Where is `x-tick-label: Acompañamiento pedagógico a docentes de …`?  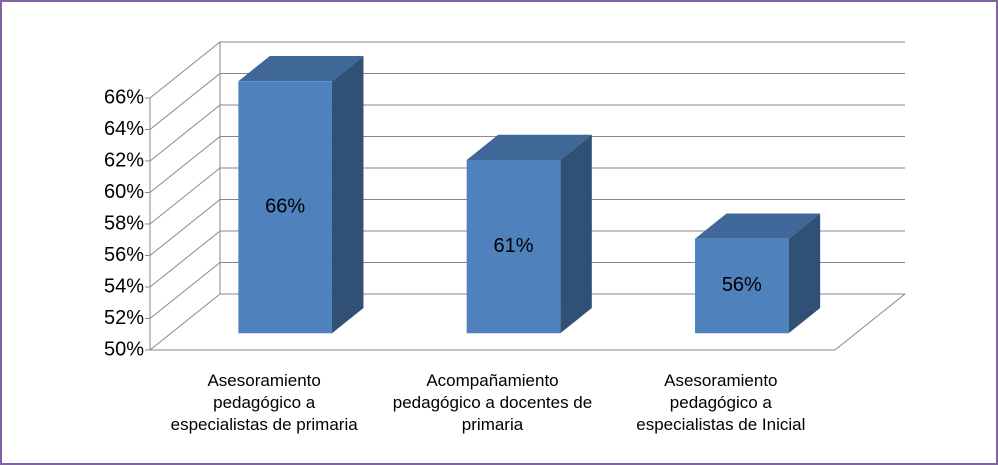 x-tick-label: Acompañamiento pedagógico a docentes de … is located at coordinates (492, 402).